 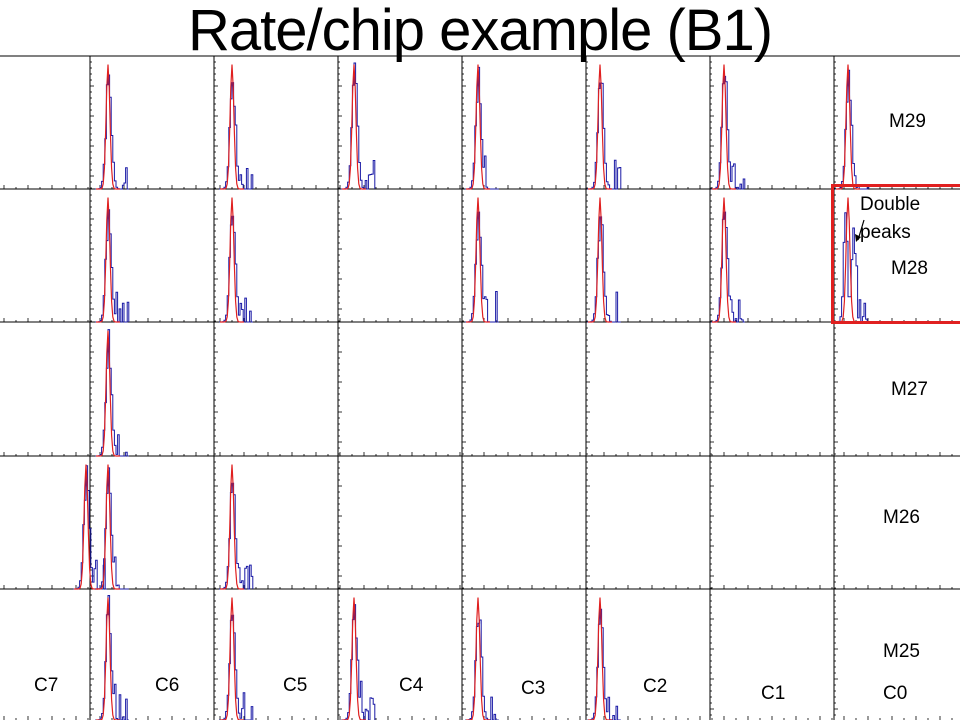 I want to click on histogram-m25-c3, so click(x=482, y=669).